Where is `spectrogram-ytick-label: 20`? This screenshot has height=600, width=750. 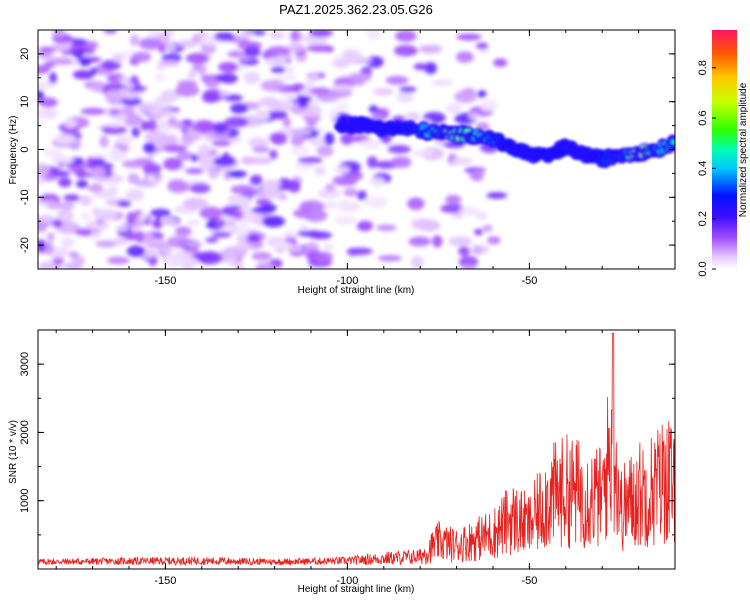
spectrogram-ytick-label: 20 is located at coordinates (25, 54).